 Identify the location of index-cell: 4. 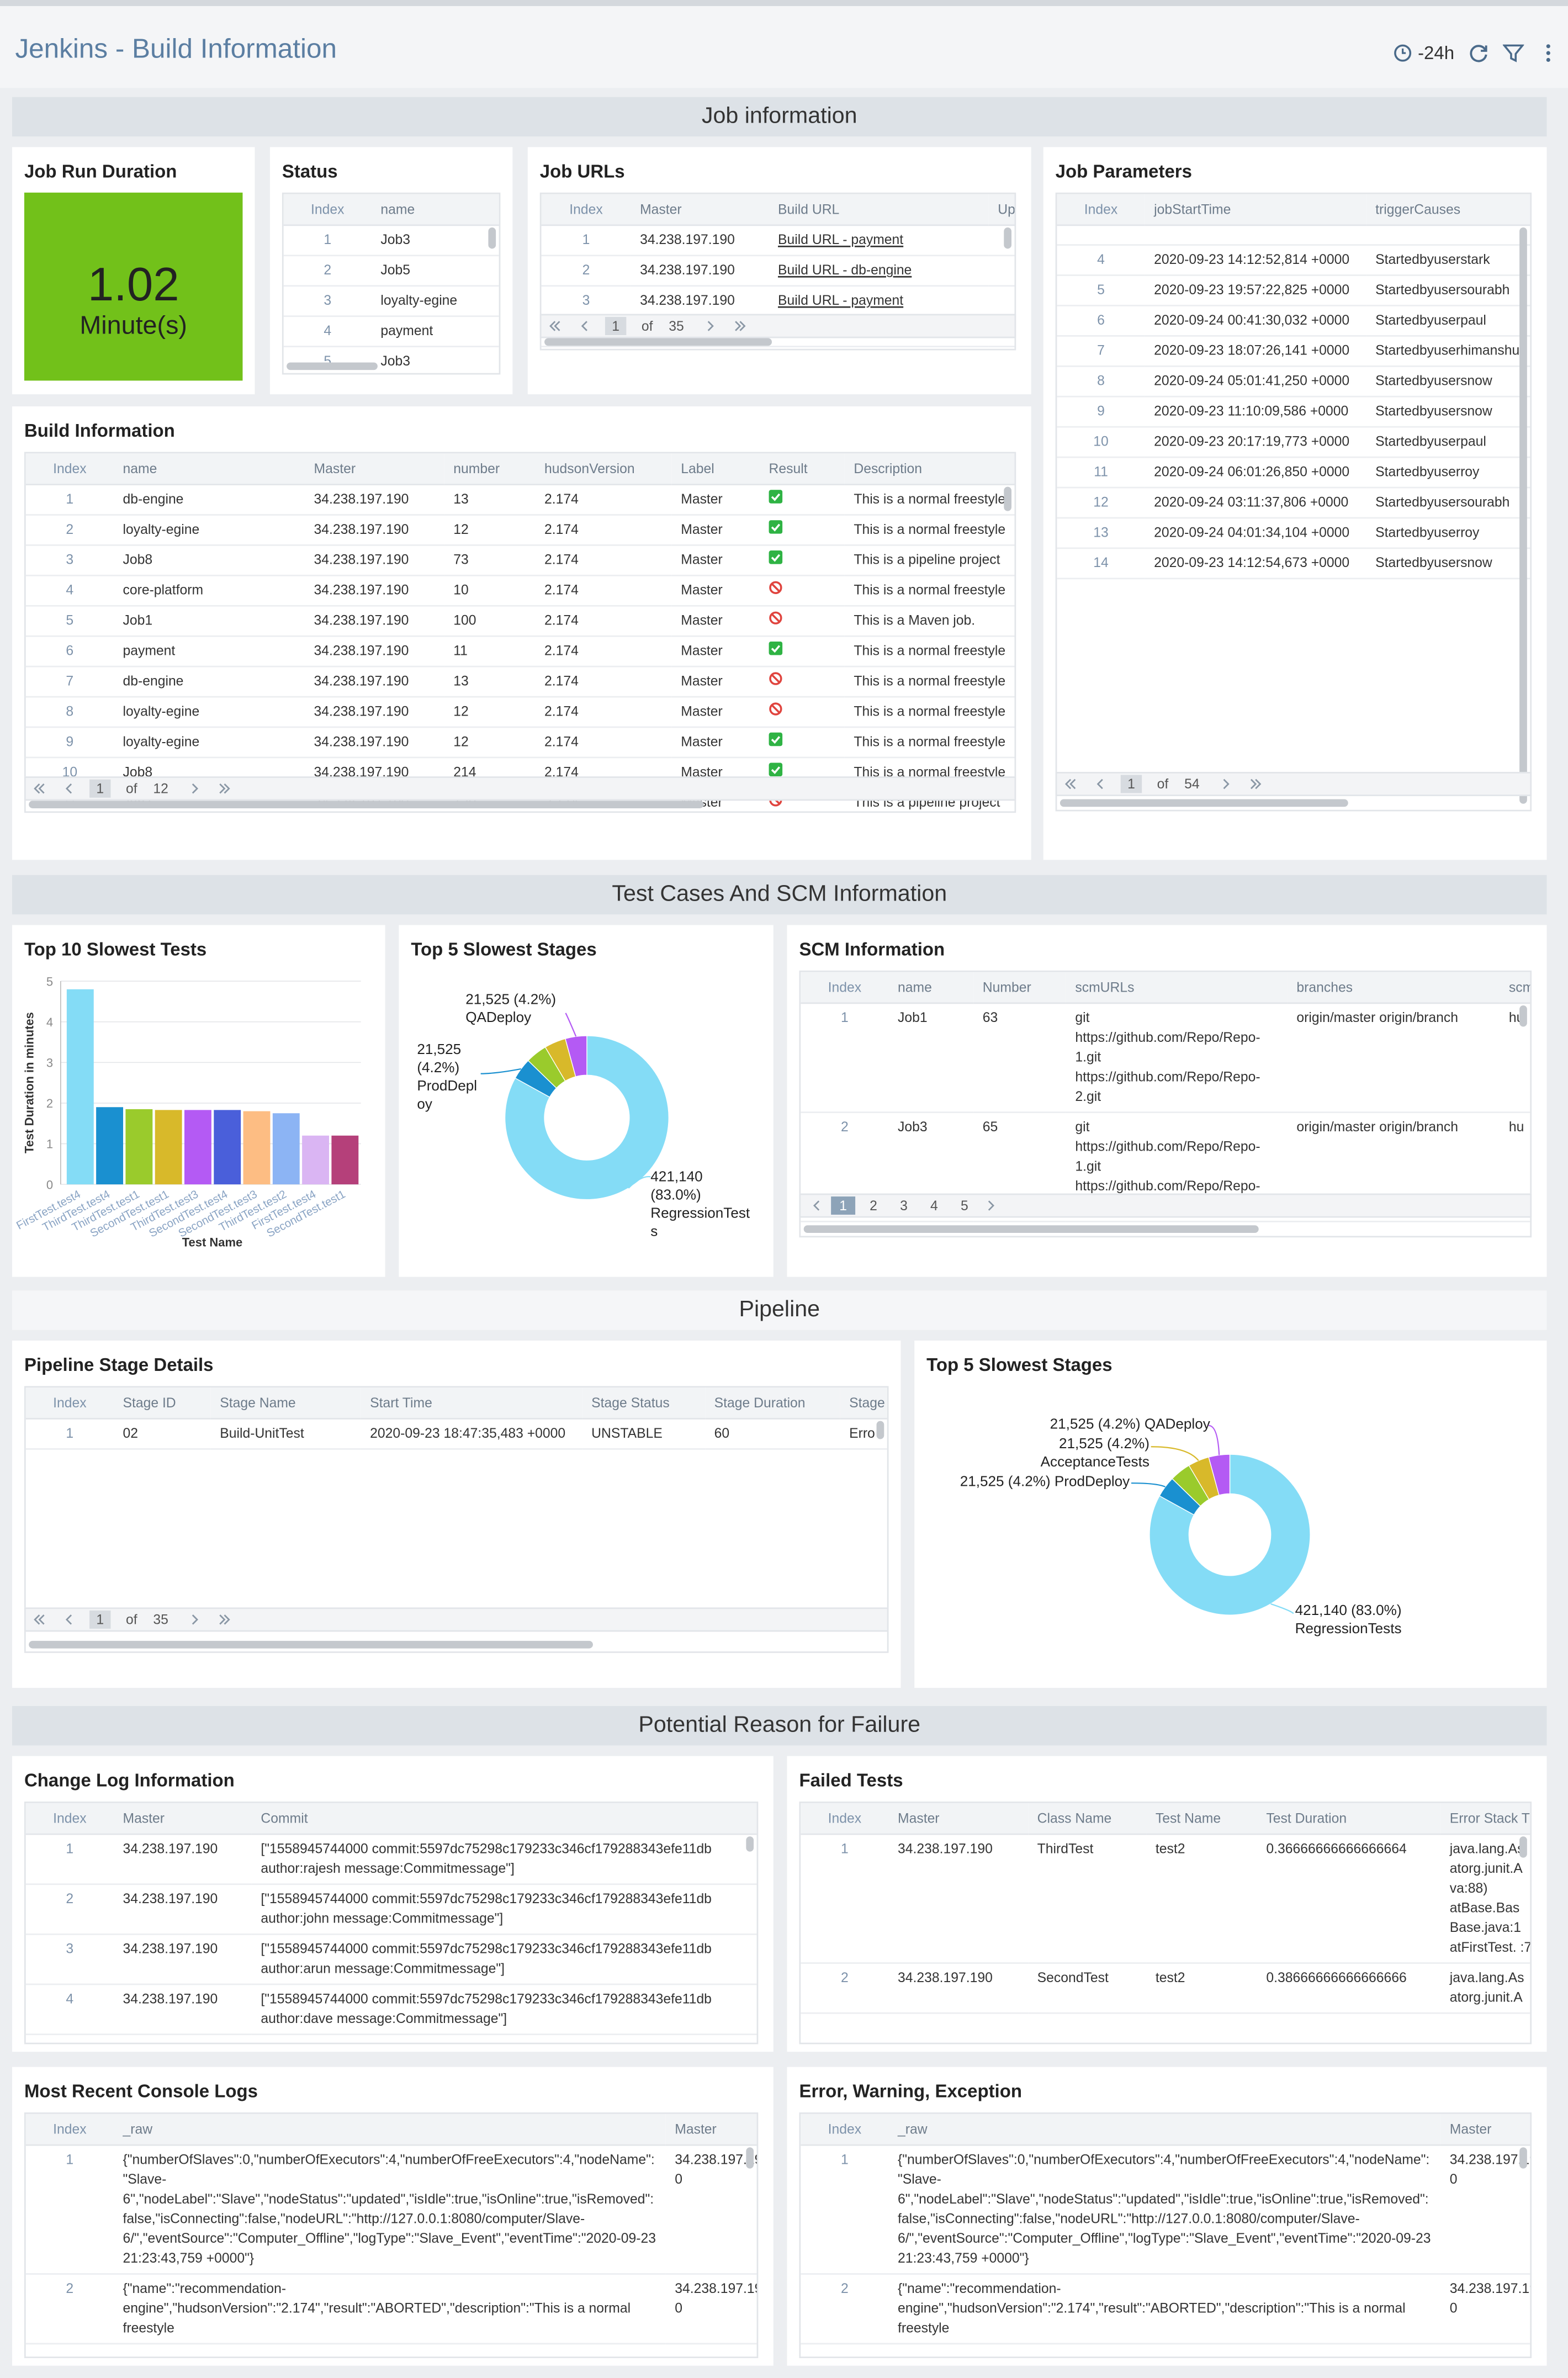
(69, 2009).